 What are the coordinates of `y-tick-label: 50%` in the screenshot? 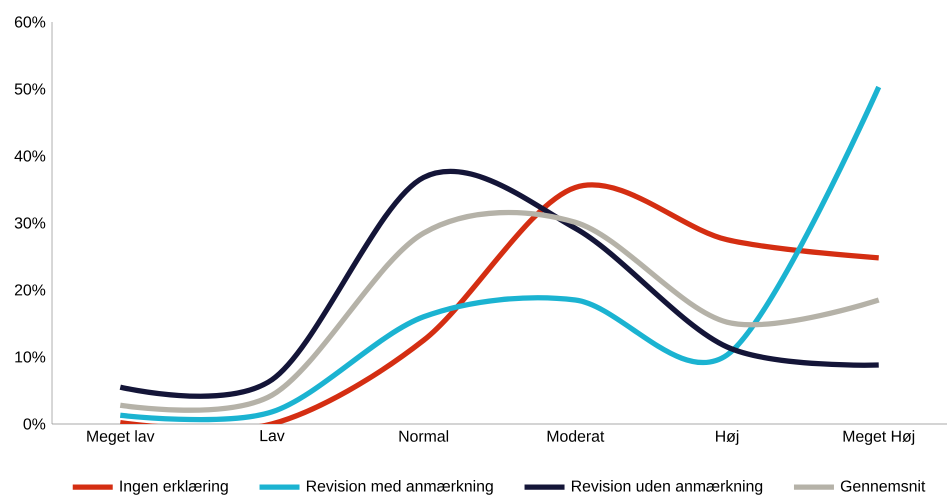 It's located at (30, 89).